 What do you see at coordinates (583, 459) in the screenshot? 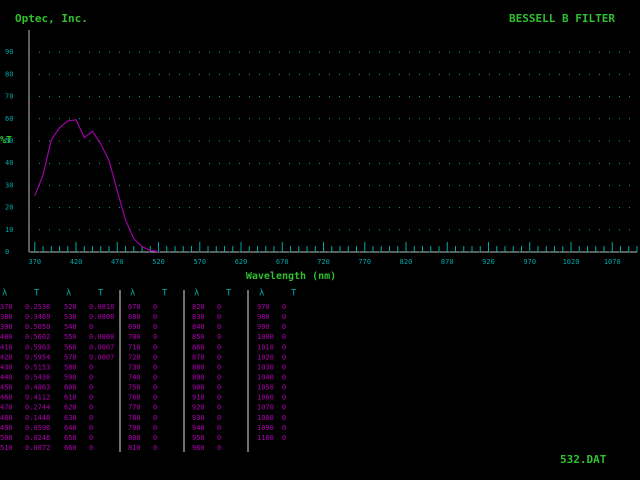
I see `file-name: 532.DAT` at bounding box center [583, 459].